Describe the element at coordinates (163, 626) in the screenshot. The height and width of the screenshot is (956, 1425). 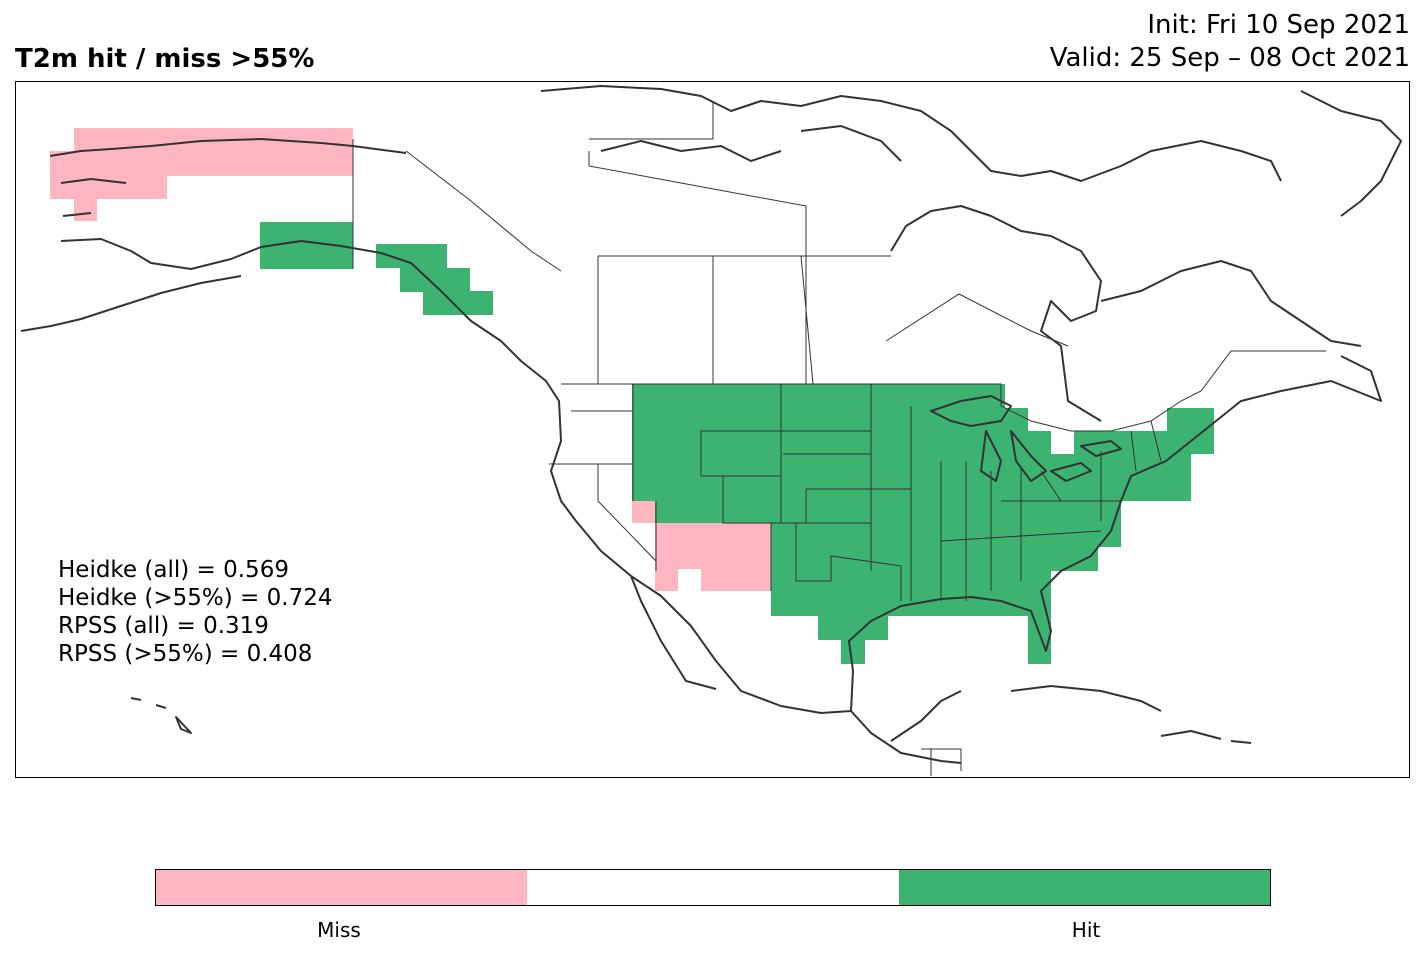
I see `rpss-all-score: RPSS (all) = 0.319` at that location.